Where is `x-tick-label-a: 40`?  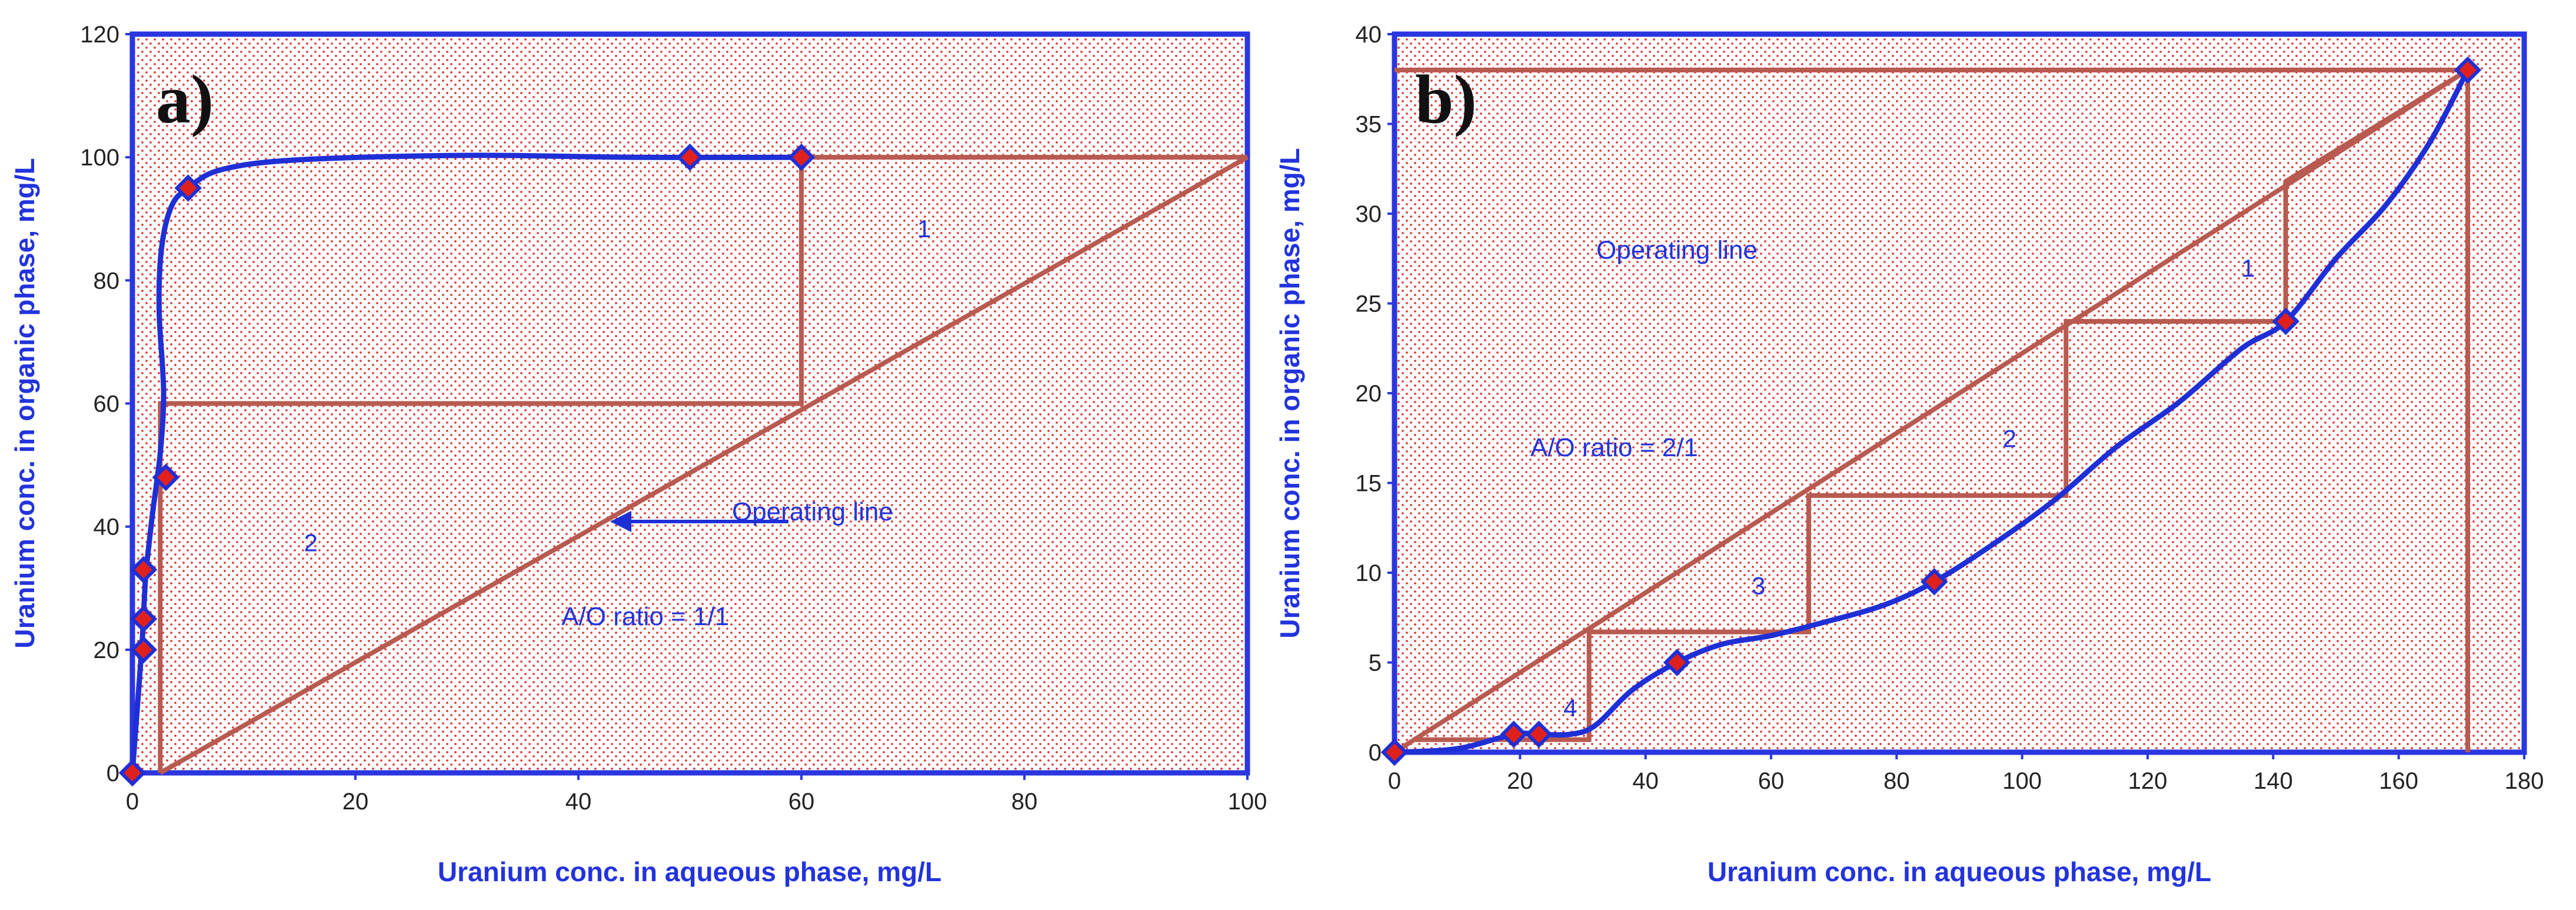 x-tick-label-a: 40 is located at coordinates (578, 802).